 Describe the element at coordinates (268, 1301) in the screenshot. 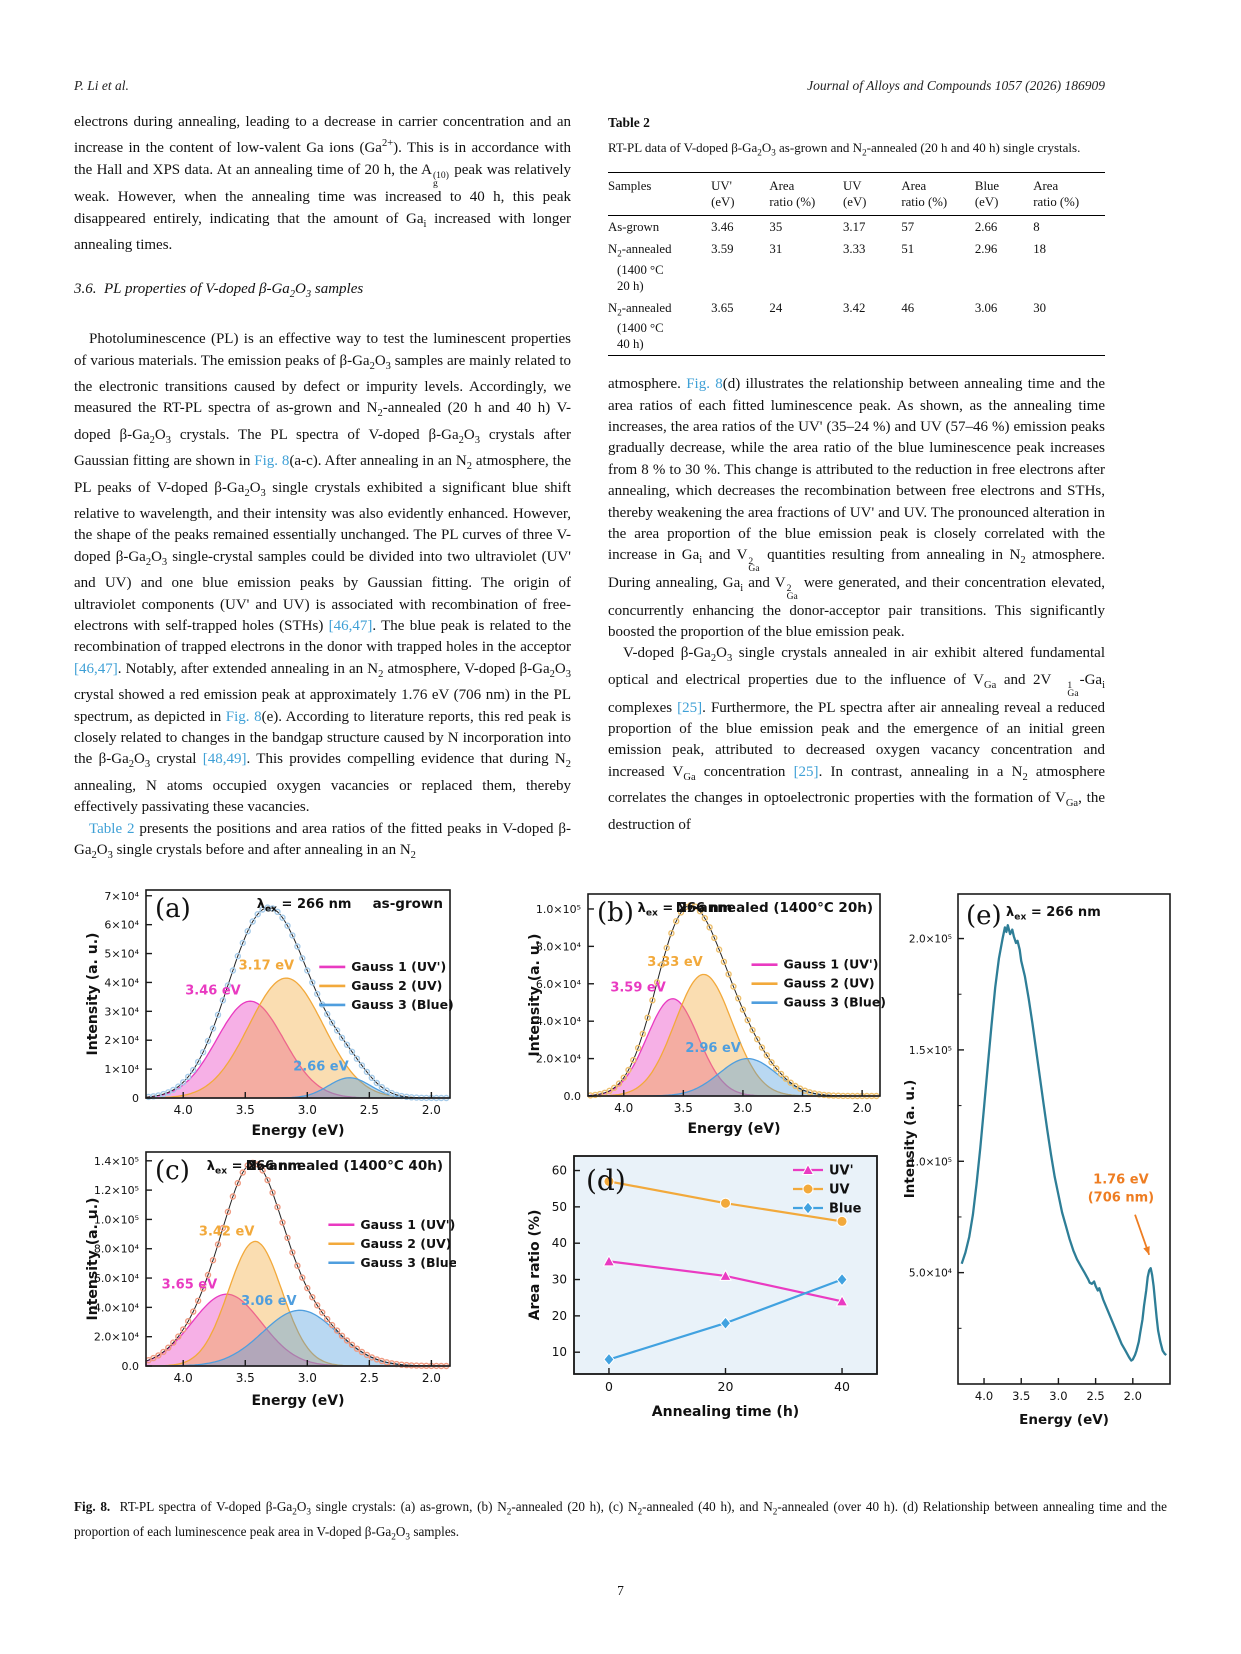

I see `svg-text: 3.06 eV` at that location.